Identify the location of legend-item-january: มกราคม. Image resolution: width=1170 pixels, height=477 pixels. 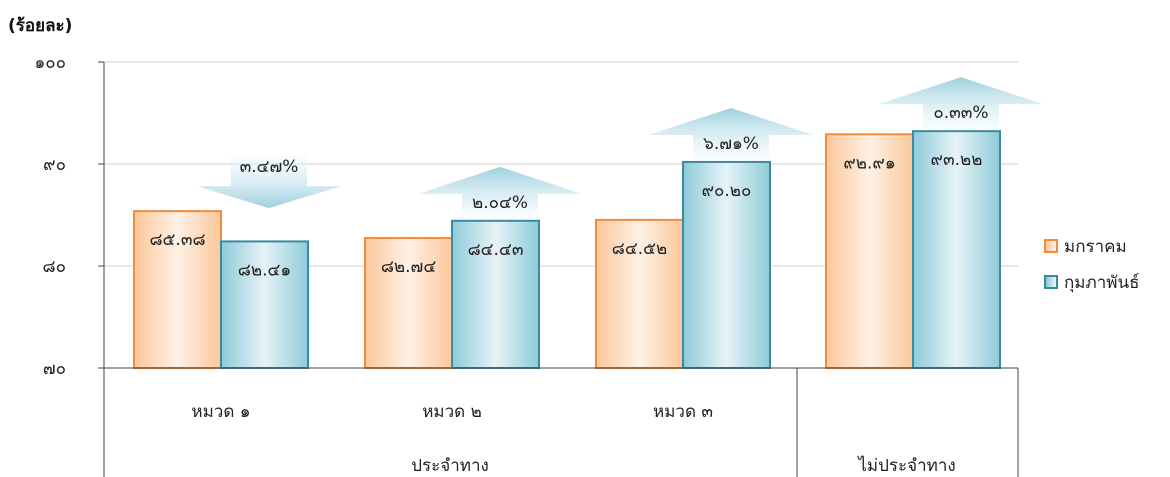
(1091, 246).